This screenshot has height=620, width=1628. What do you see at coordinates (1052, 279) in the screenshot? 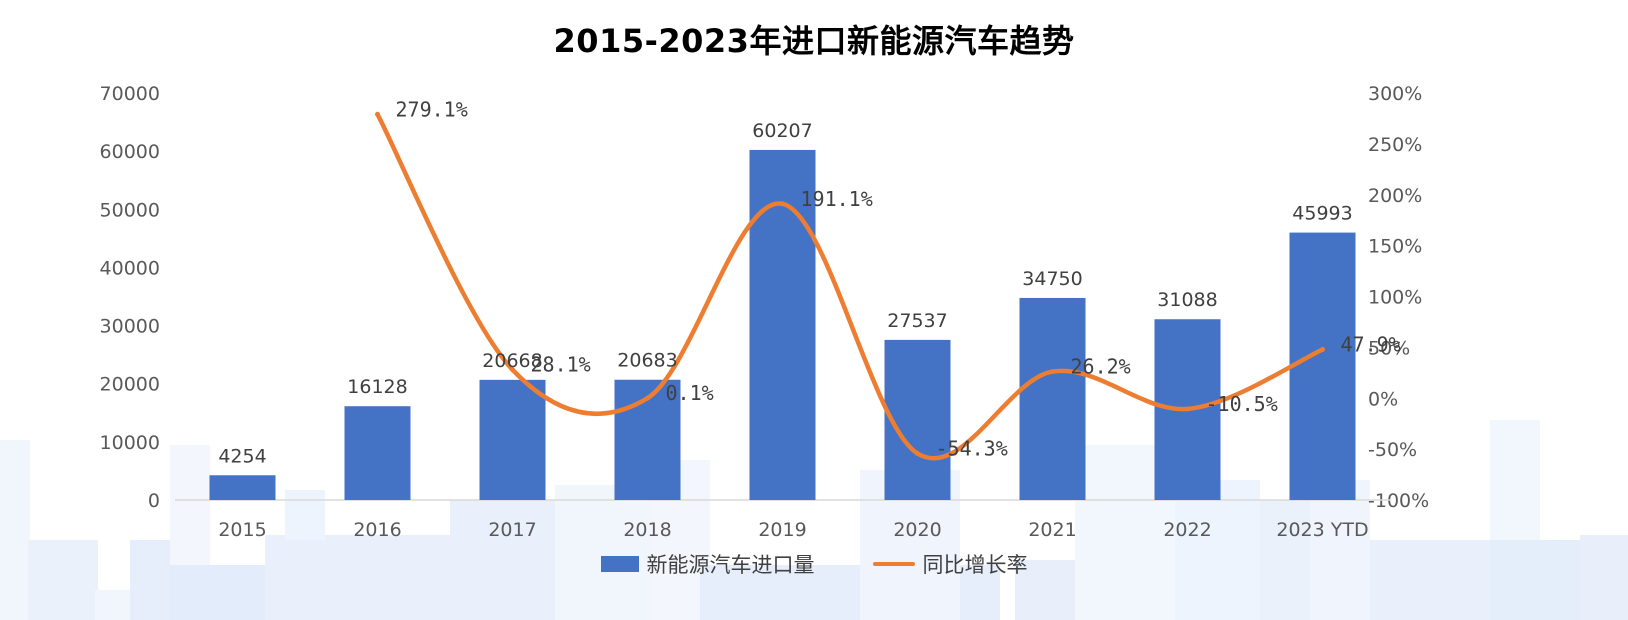
I see `bar-value-label: 34750` at bounding box center [1052, 279].